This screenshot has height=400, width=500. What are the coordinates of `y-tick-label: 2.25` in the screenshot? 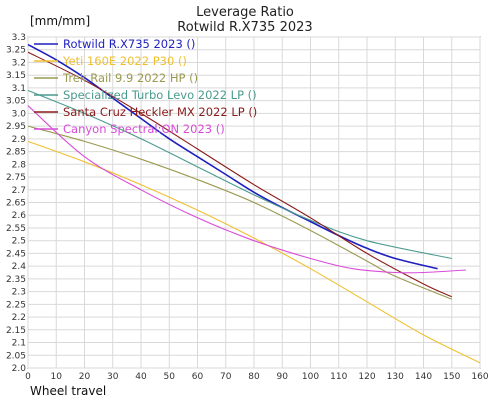 It's located at (16, 305).